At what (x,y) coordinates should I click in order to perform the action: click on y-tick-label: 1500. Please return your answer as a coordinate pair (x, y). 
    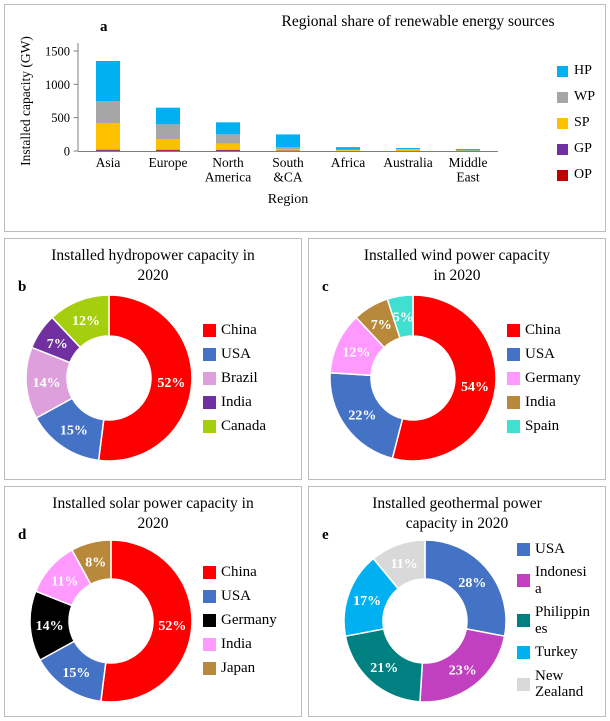
    Looking at the image, I should click on (57, 52).